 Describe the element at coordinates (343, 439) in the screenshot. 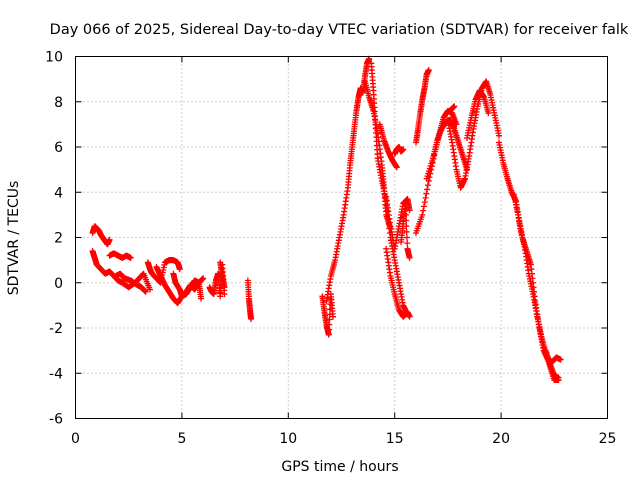

I see `x-tick-labels: 0 5 10 15 20 25` at that location.